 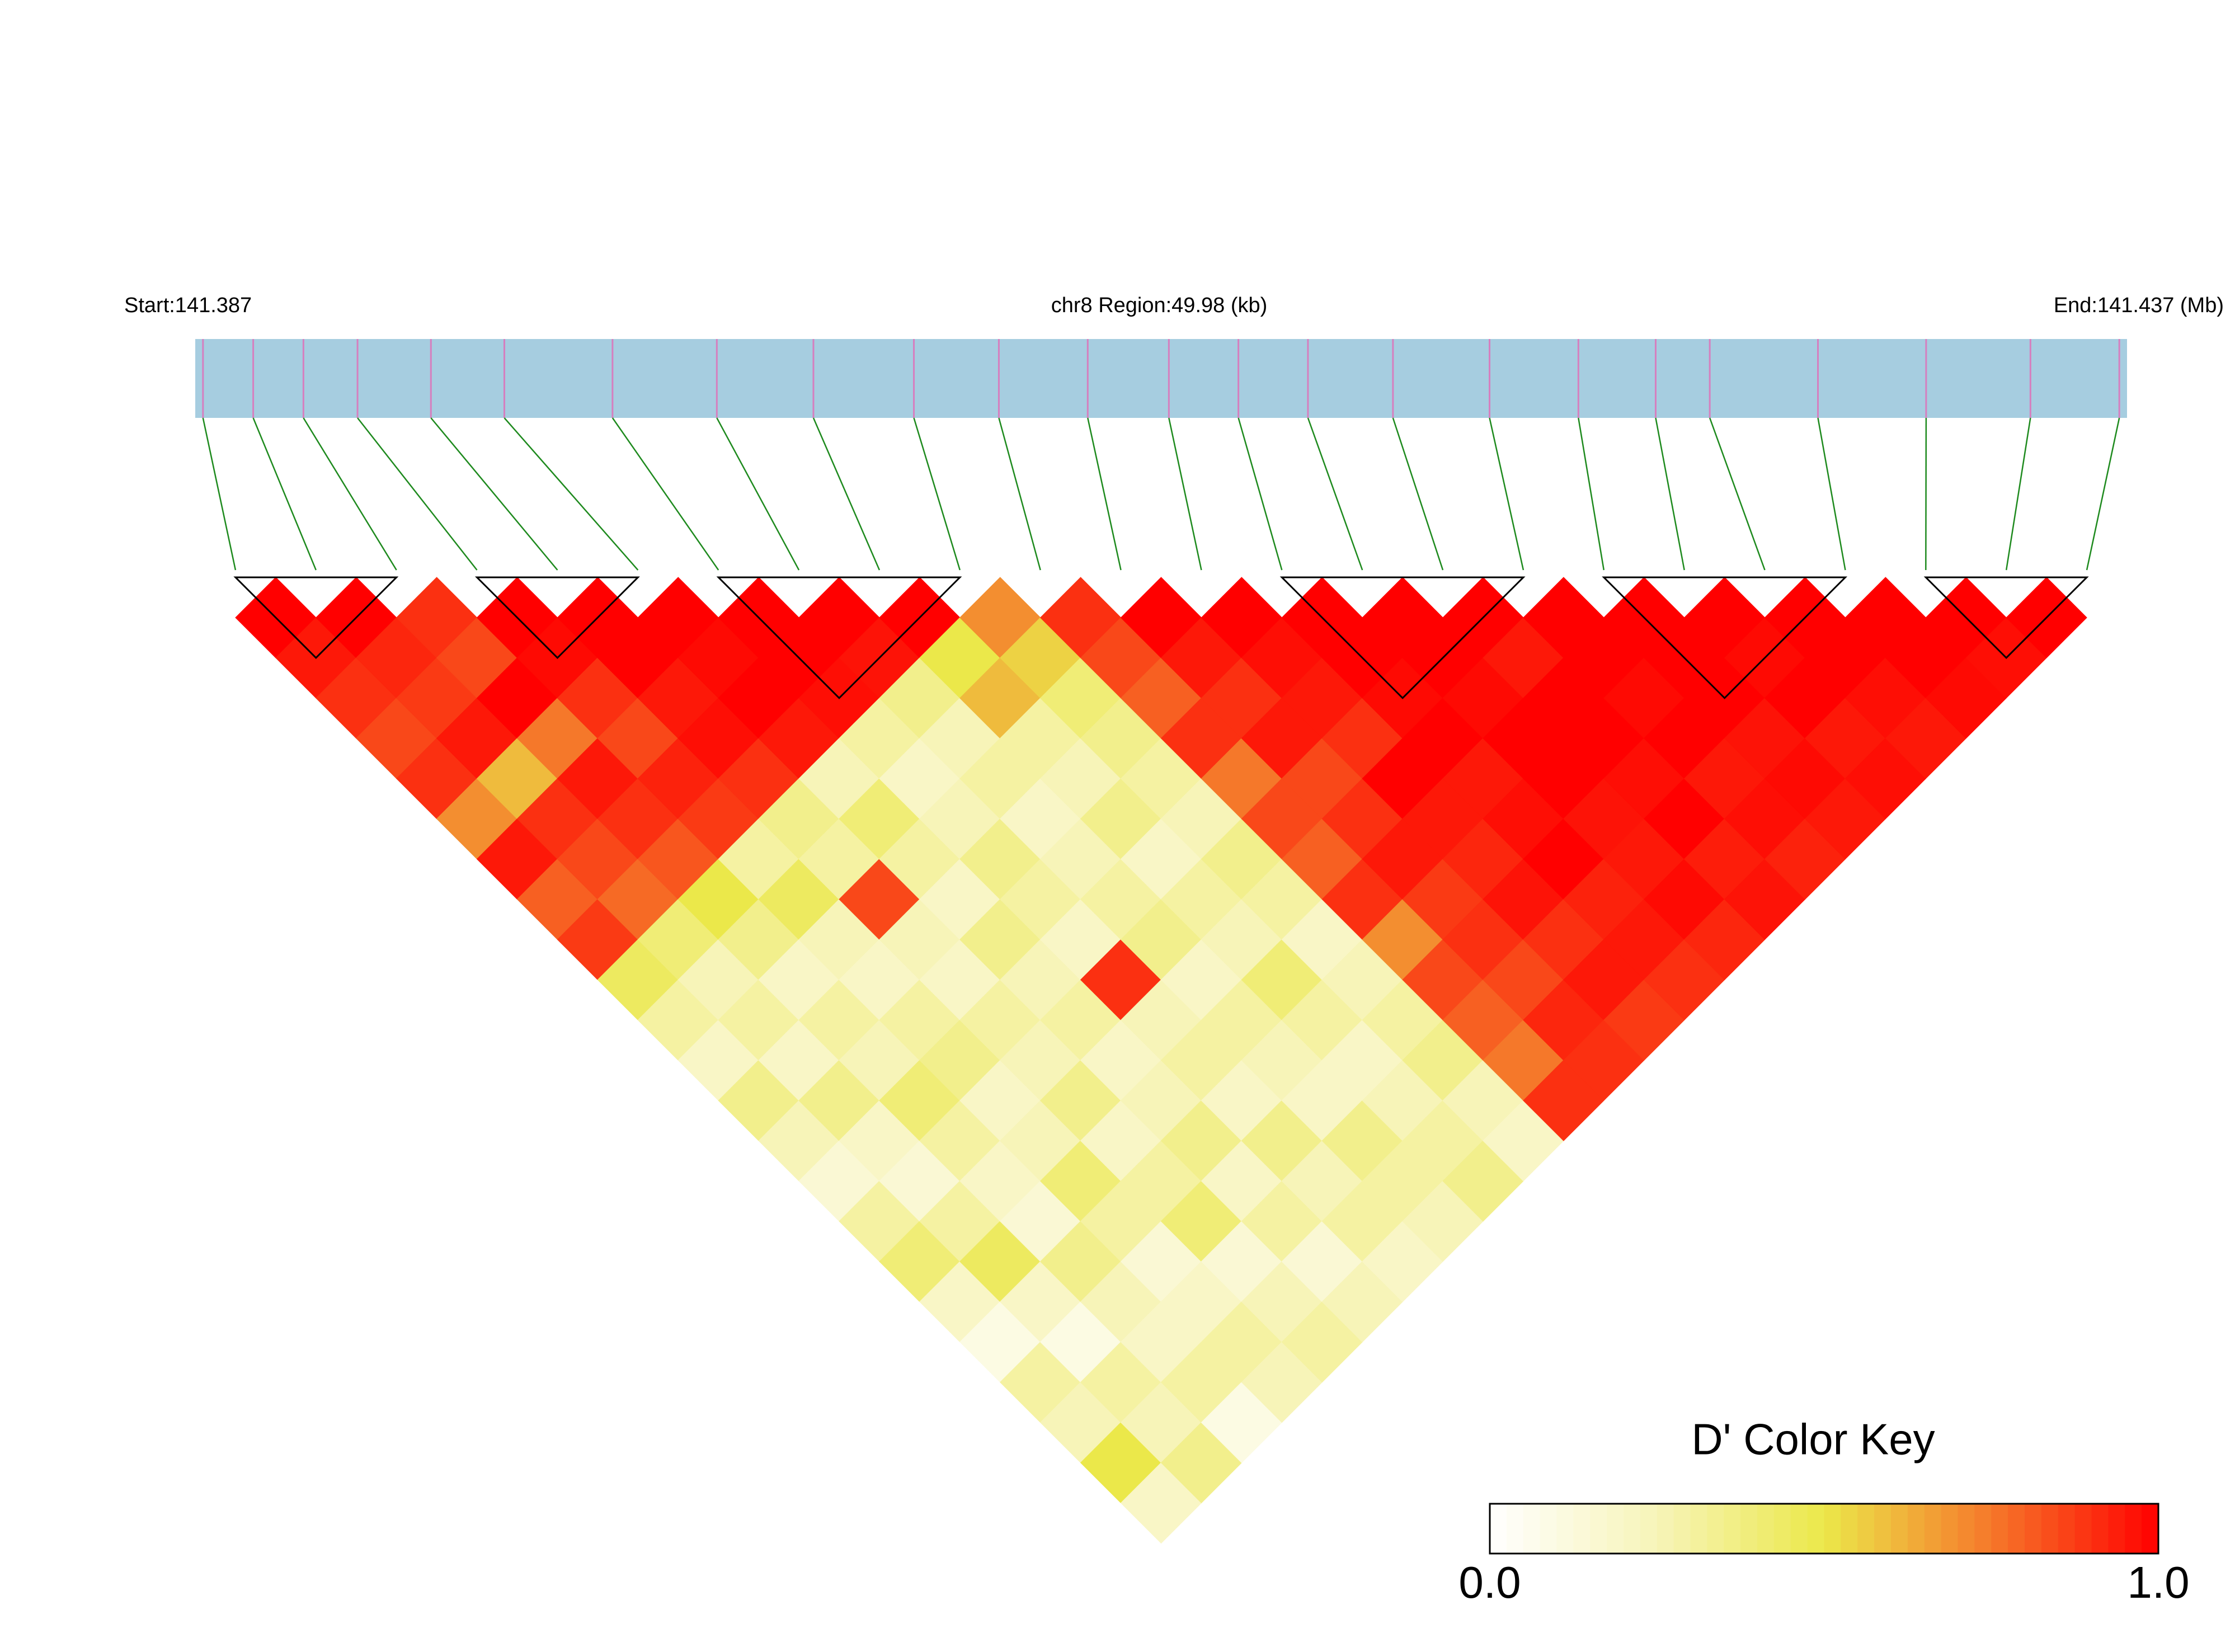 I want to click on end-label: End:141.437 (Mb), so click(x=2139, y=306).